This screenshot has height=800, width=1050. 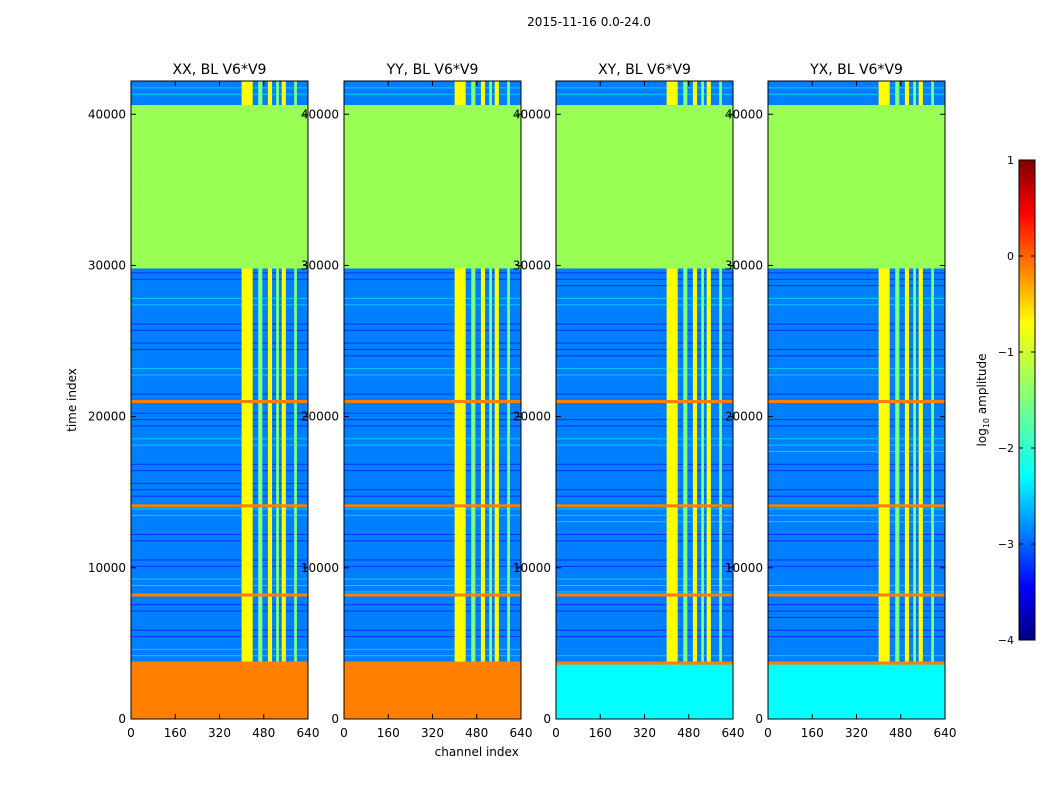 I want to click on panel-title: YY, BL V6*V9, so click(x=432, y=70).